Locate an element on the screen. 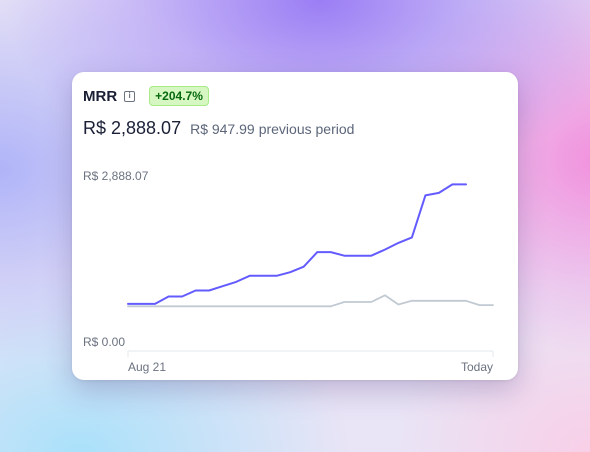  value-row: R$ 2,888.07 R$ 947.99 previous period is located at coordinates (218, 128).